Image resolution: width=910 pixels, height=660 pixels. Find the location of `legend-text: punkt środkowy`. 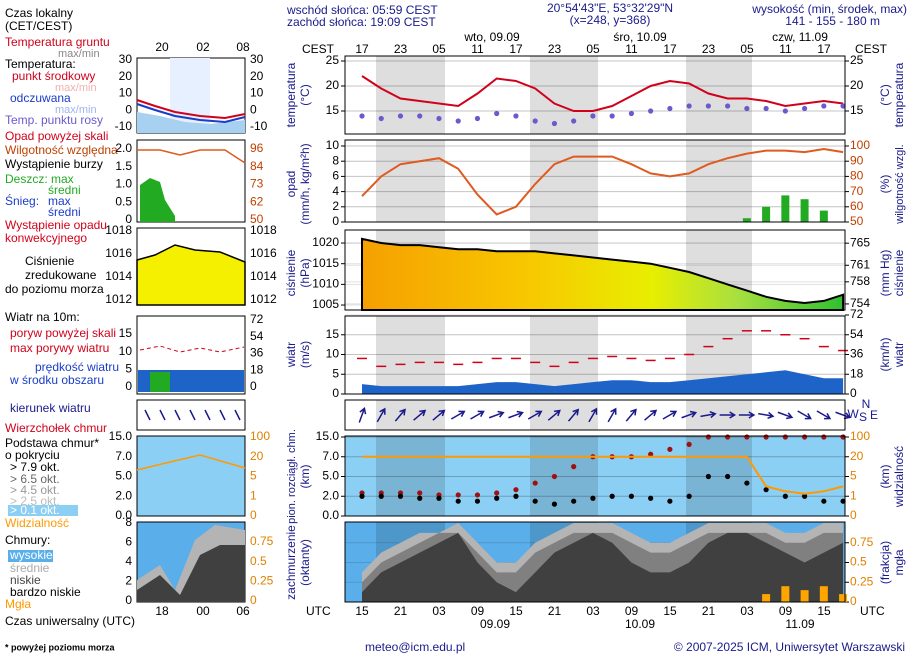

legend-text: punkt środkowy is located at coordinates (53, 76).